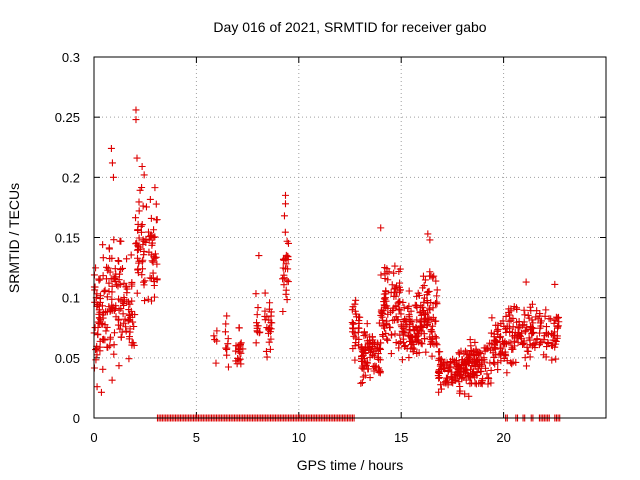 This screenshot has height=480, width=640. What do you see at coordinates (67, 238) in the screenshot?
I see `y-tick-label: 0.15` at bounding box center [67, 238].